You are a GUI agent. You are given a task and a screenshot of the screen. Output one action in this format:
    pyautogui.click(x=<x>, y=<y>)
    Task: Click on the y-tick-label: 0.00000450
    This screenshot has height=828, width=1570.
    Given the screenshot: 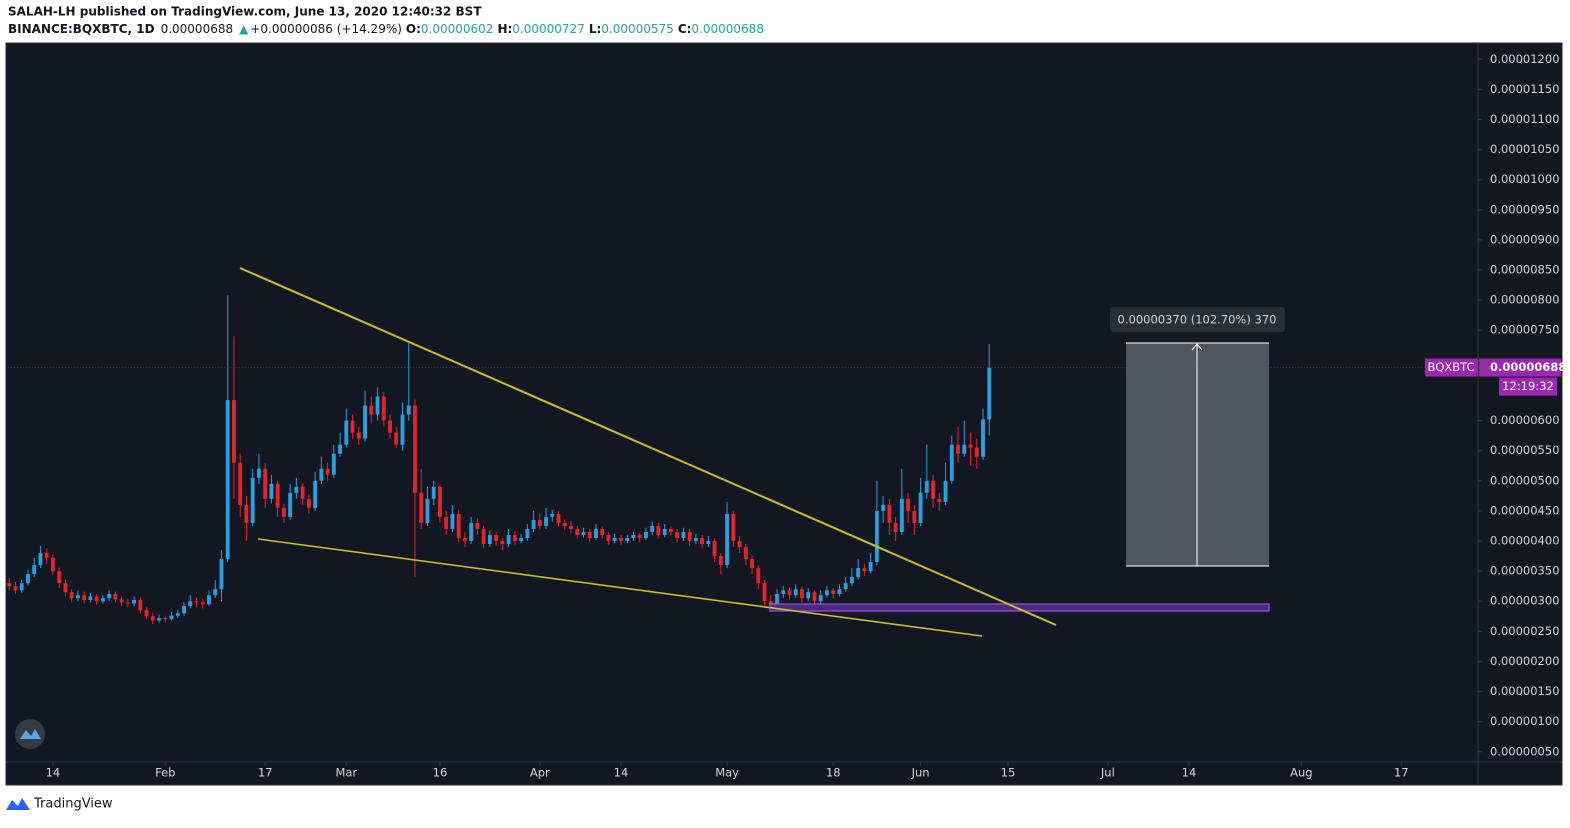 What is the action you would take?
    pyautogui.click(x=1525, y=510)
    